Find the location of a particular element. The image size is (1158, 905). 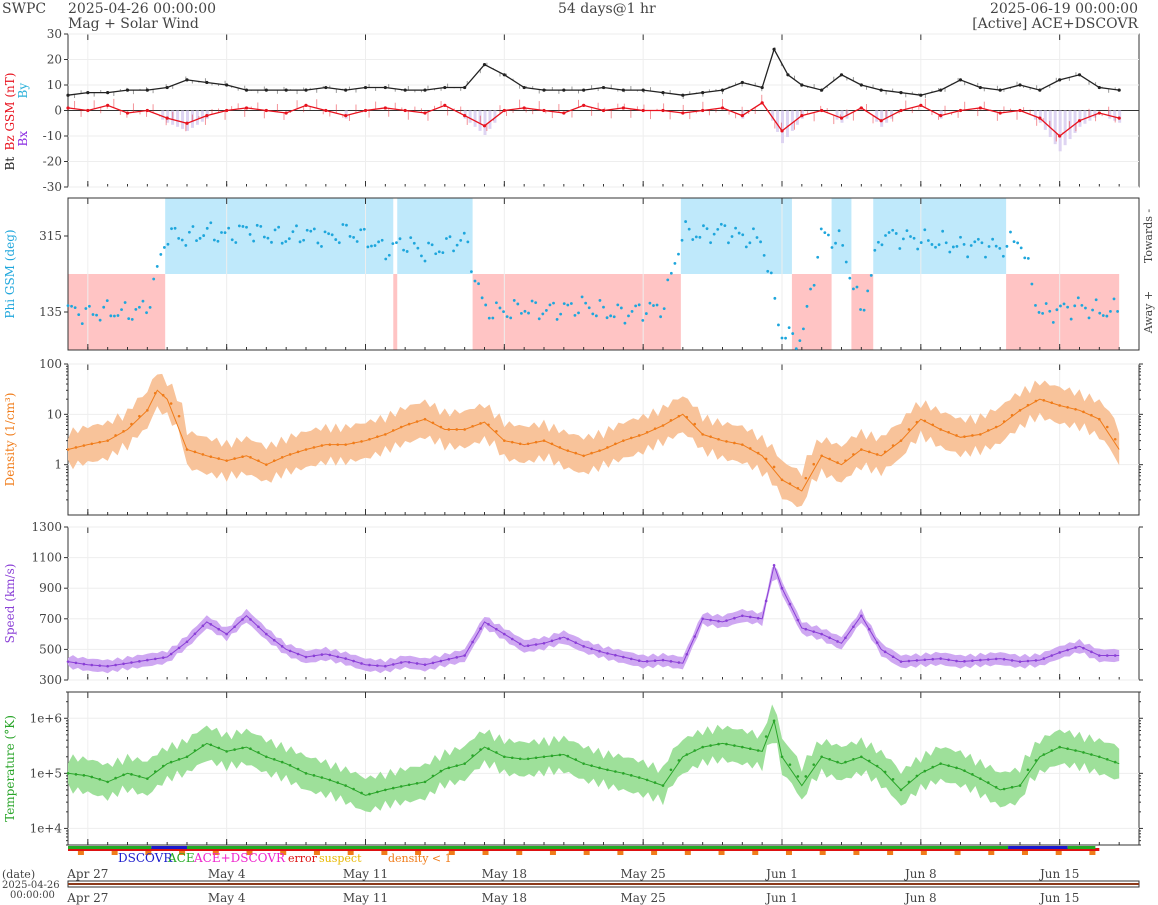

phi-right-label-away: Away + is located at coordinates (1148, 312).